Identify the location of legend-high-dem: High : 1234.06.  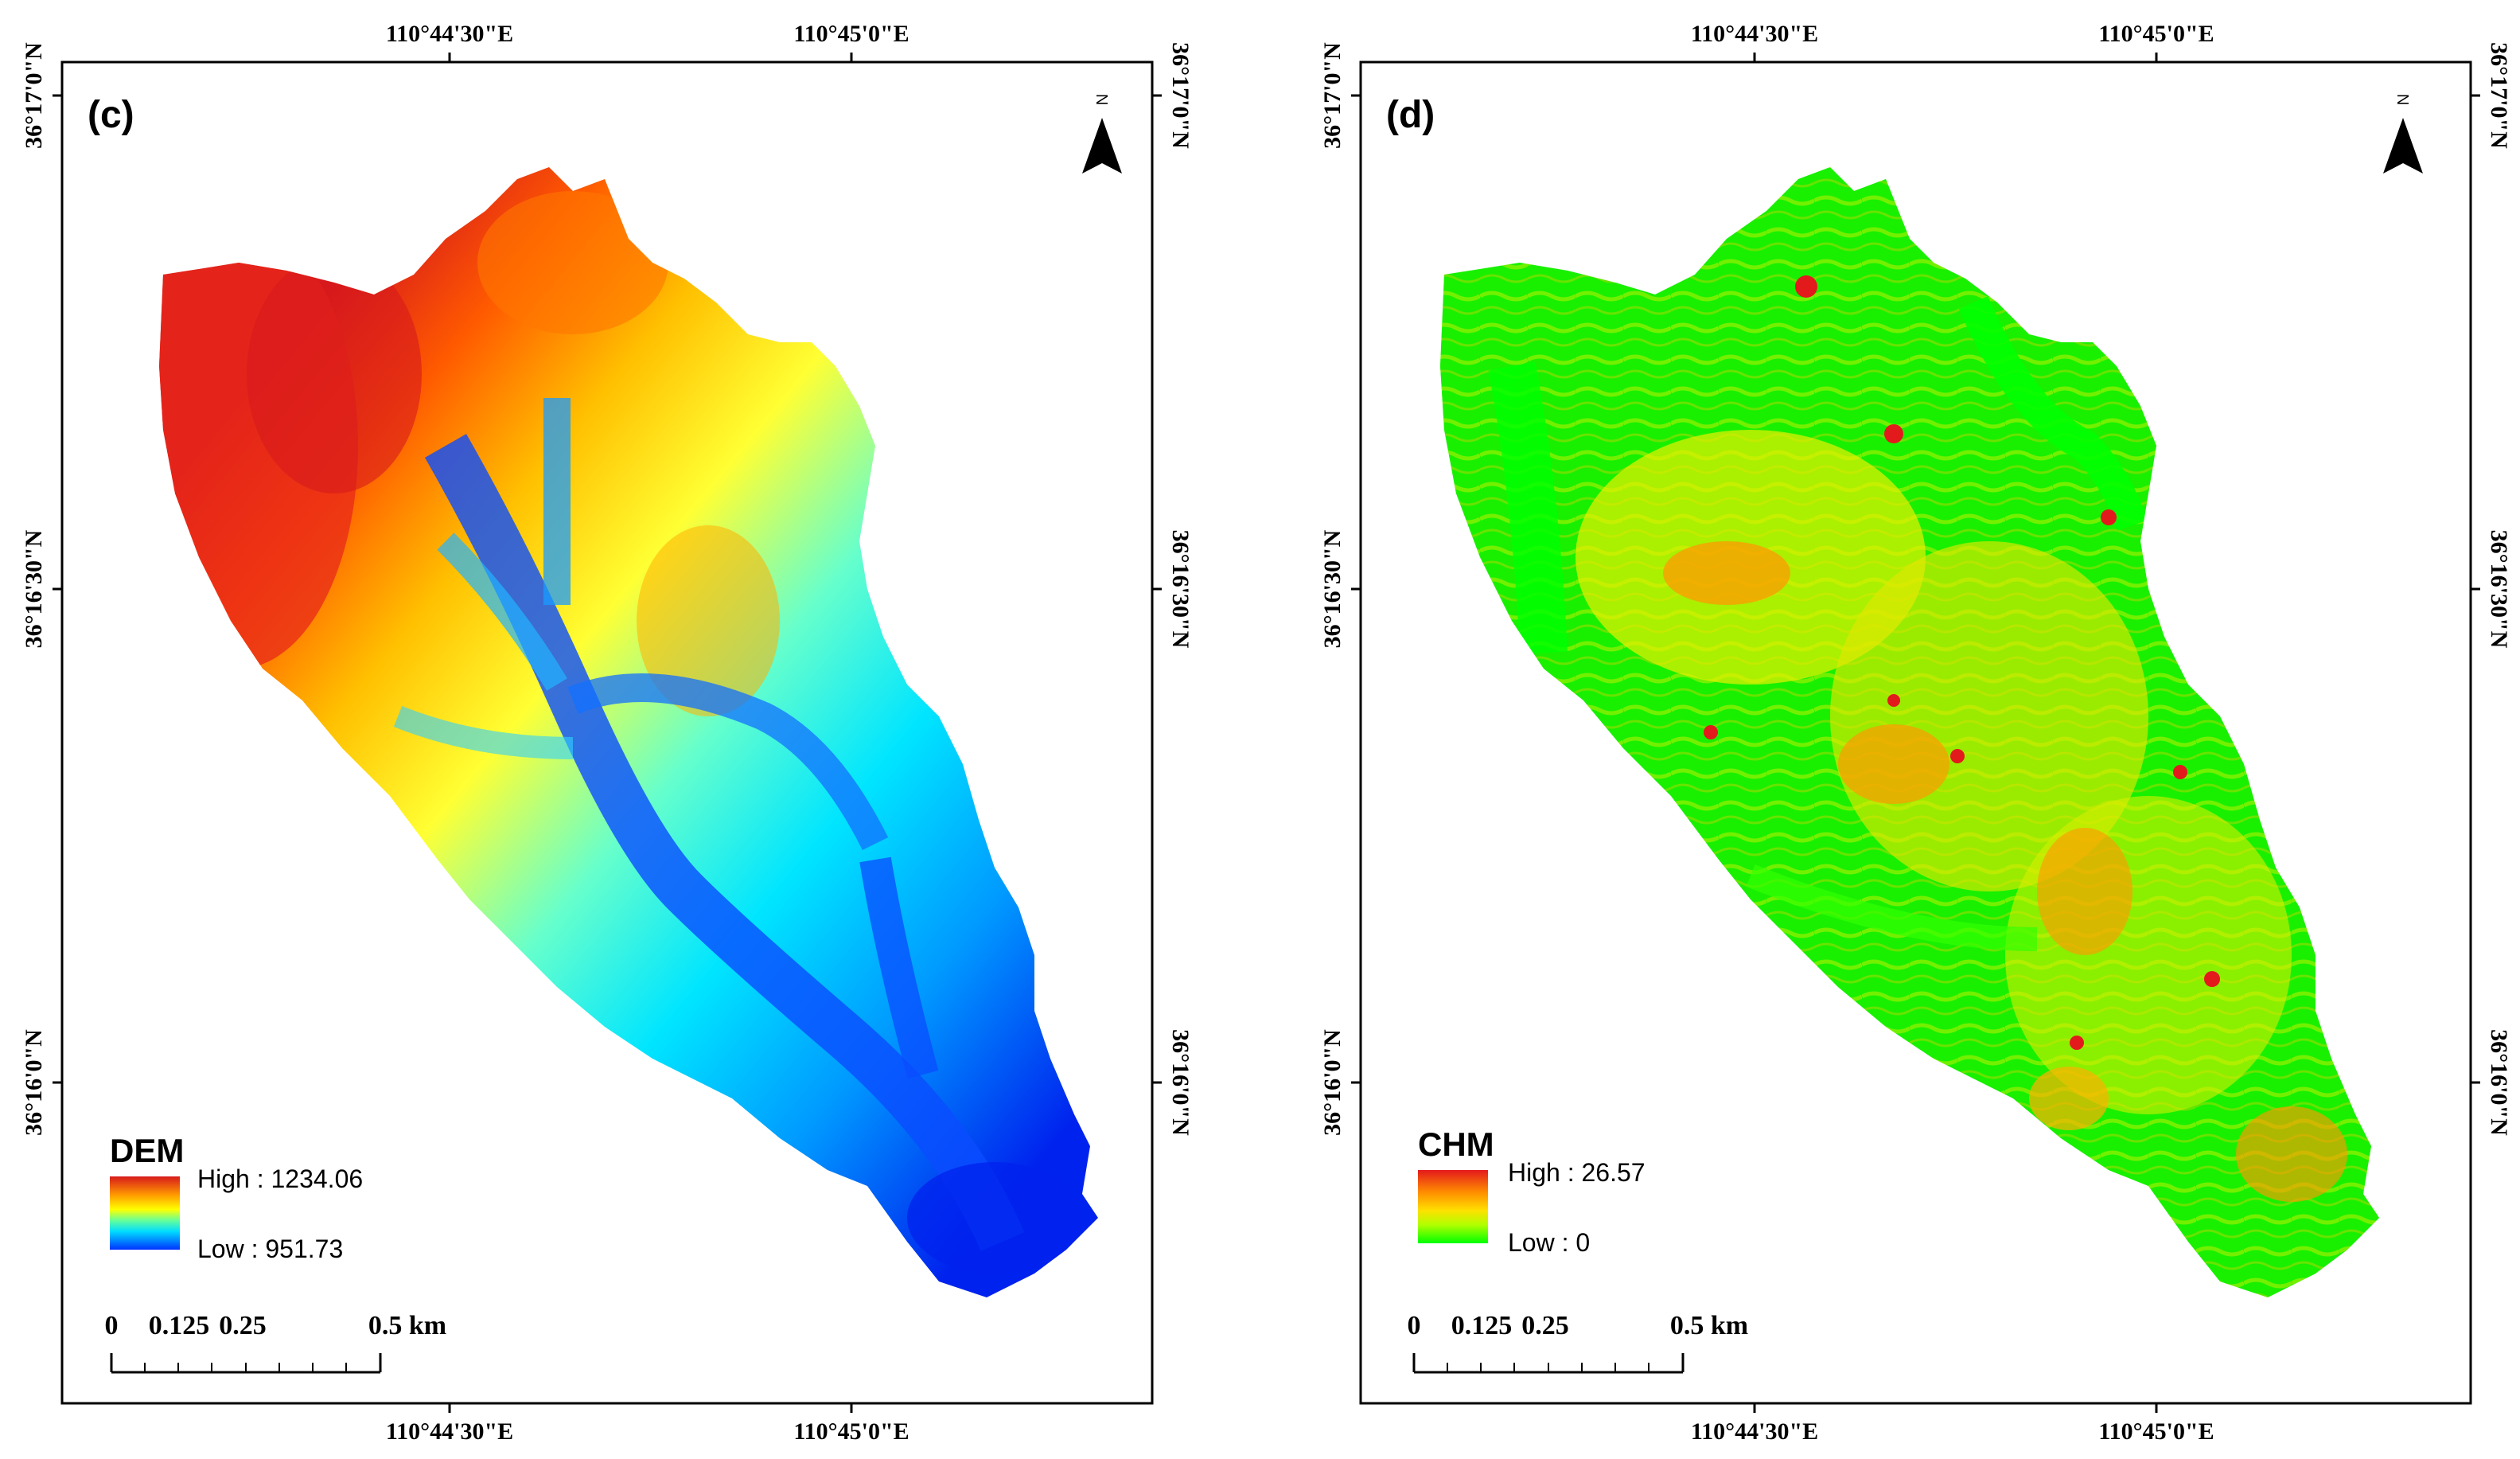
(280, 1178).